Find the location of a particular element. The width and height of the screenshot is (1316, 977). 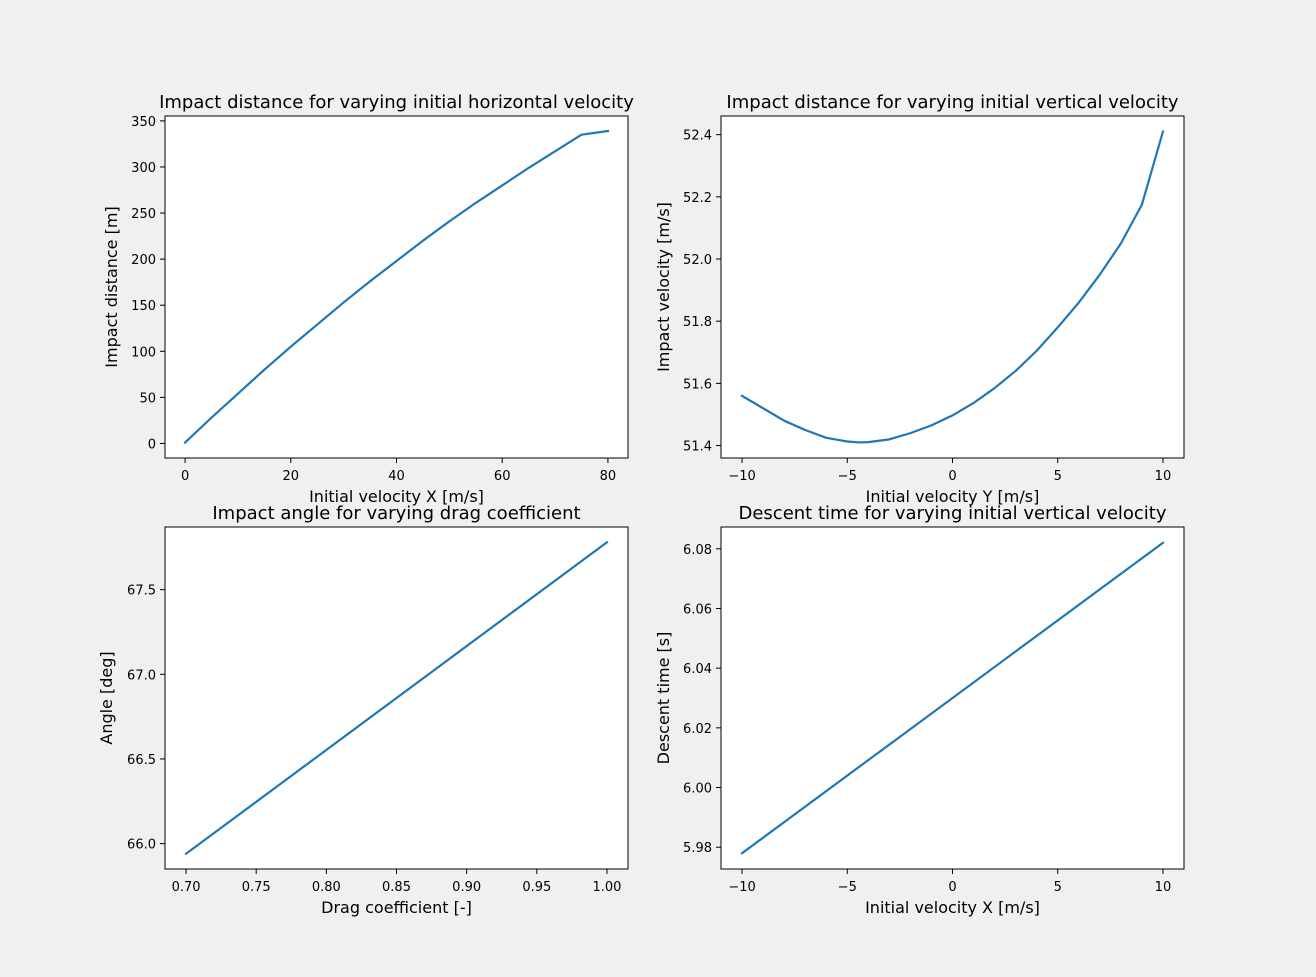

y-axis-label: Angle [deg] is located at coordinates (106, 697).